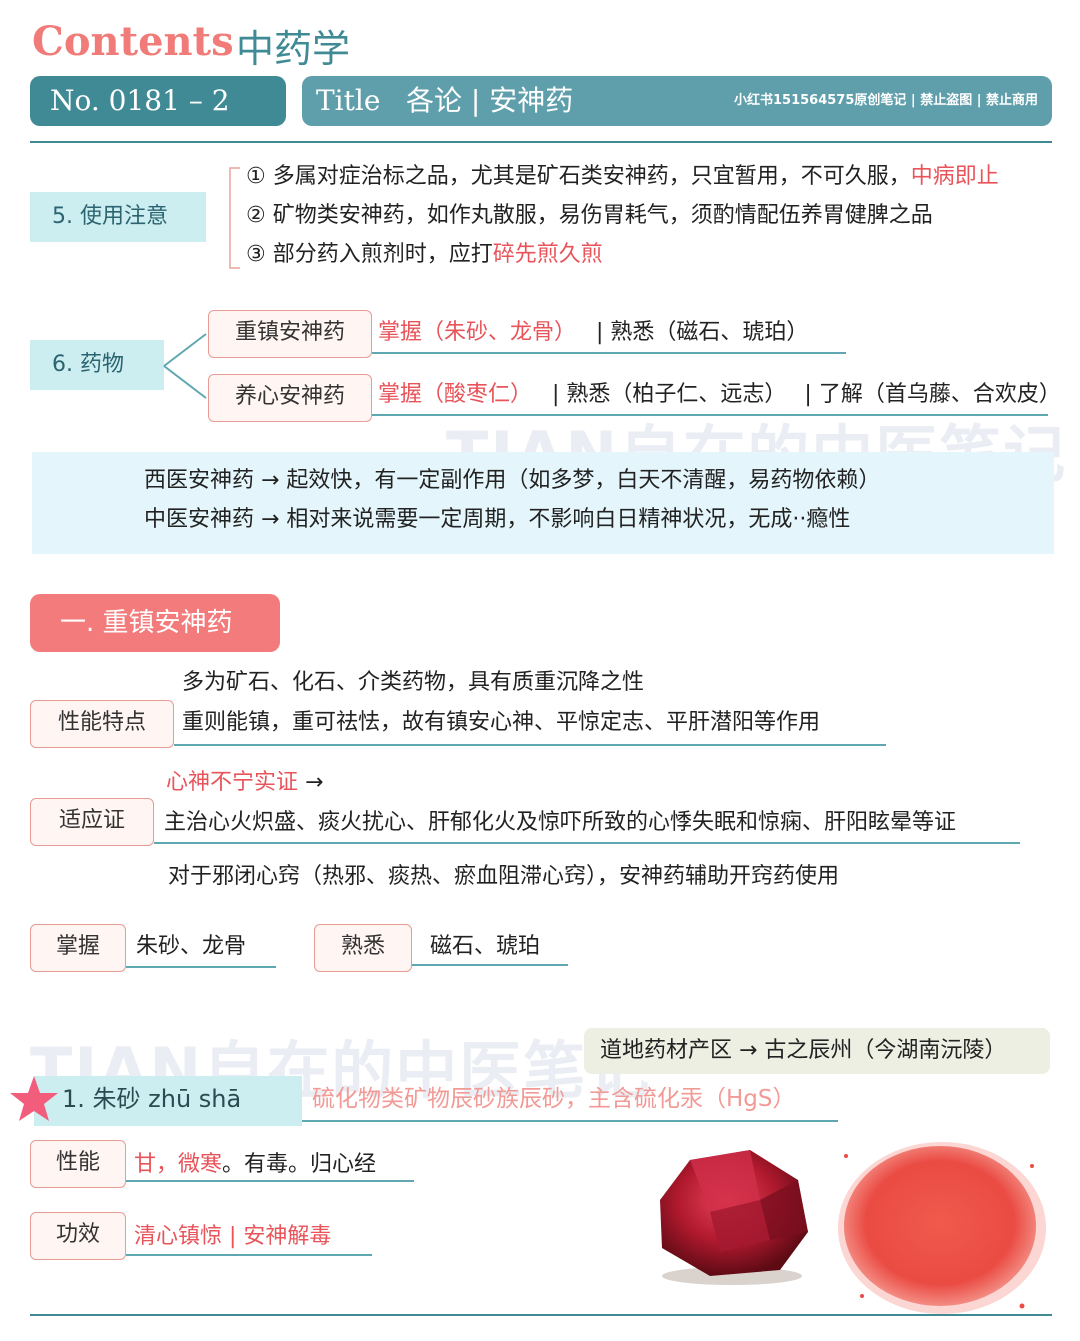  Describe the element at coordinates (293, 49) in the screenshot. I see `subject-heading: 中药学` at that location.